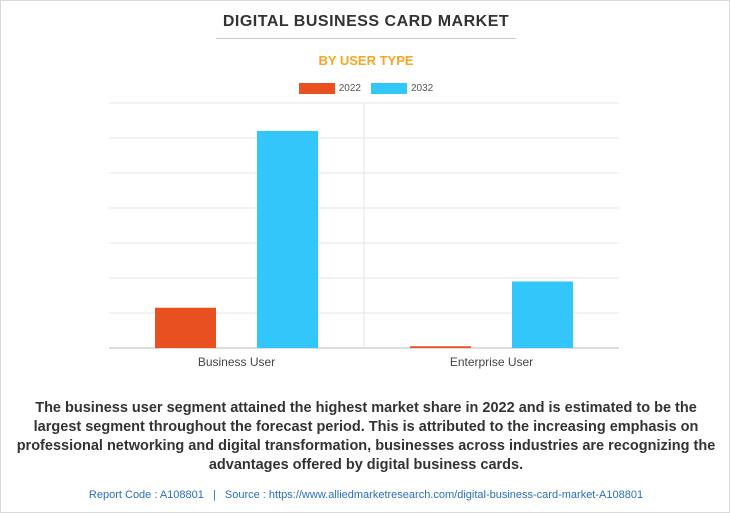 The width and height of the screenshot is (730, 513). Describe the element at coordinates (287, 239) in the screenshot. I see `bar-2032-business-user` at that location.